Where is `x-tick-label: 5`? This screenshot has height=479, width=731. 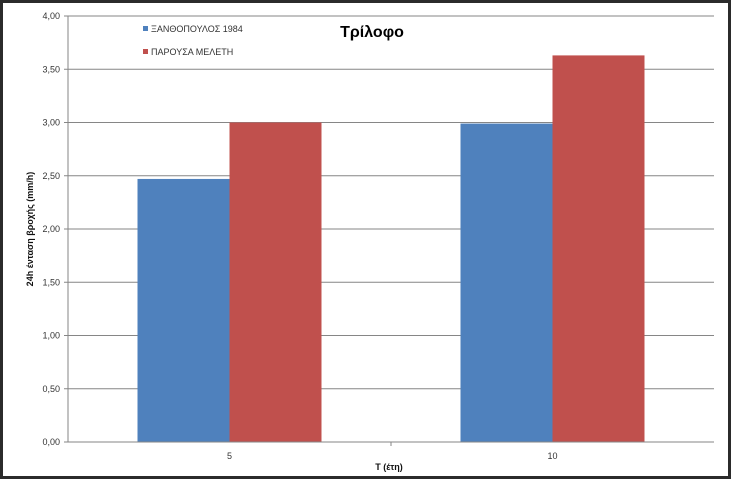
x-tick-label: 5 is located at coordinates (229, 456).